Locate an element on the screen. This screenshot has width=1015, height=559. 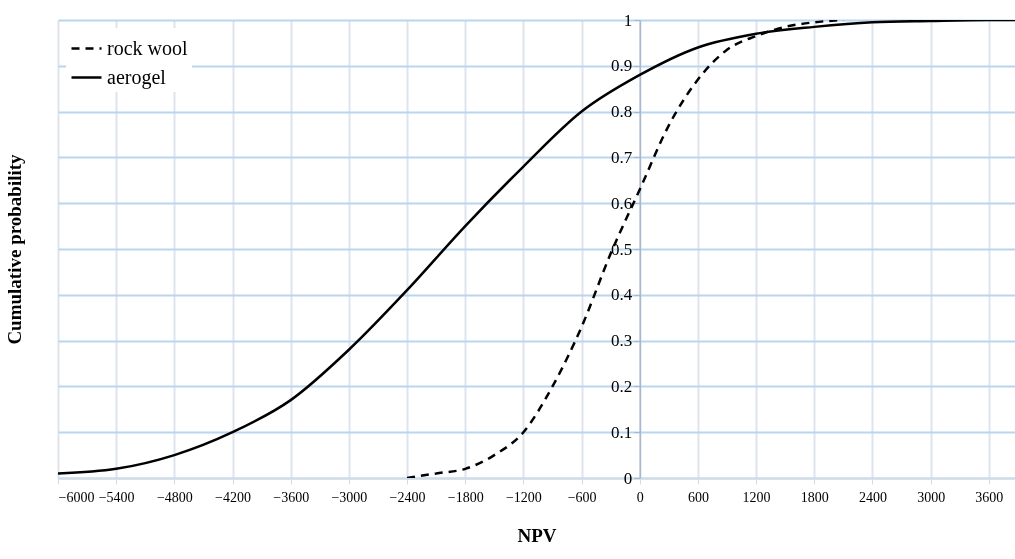
x-axis-title: NPV is located at coordinates (537, 535).